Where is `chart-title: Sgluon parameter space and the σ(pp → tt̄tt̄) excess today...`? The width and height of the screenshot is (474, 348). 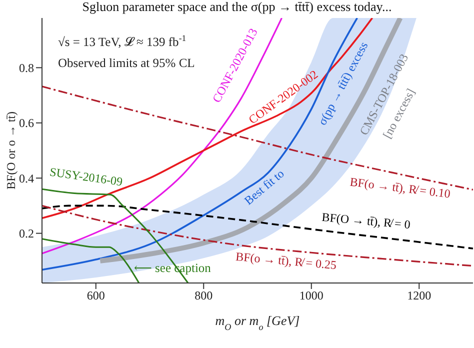 chart-title: Sgluon parameter space and the σ(pp → tt̄tt̄) excess today... is located at coordinates (237, 7).